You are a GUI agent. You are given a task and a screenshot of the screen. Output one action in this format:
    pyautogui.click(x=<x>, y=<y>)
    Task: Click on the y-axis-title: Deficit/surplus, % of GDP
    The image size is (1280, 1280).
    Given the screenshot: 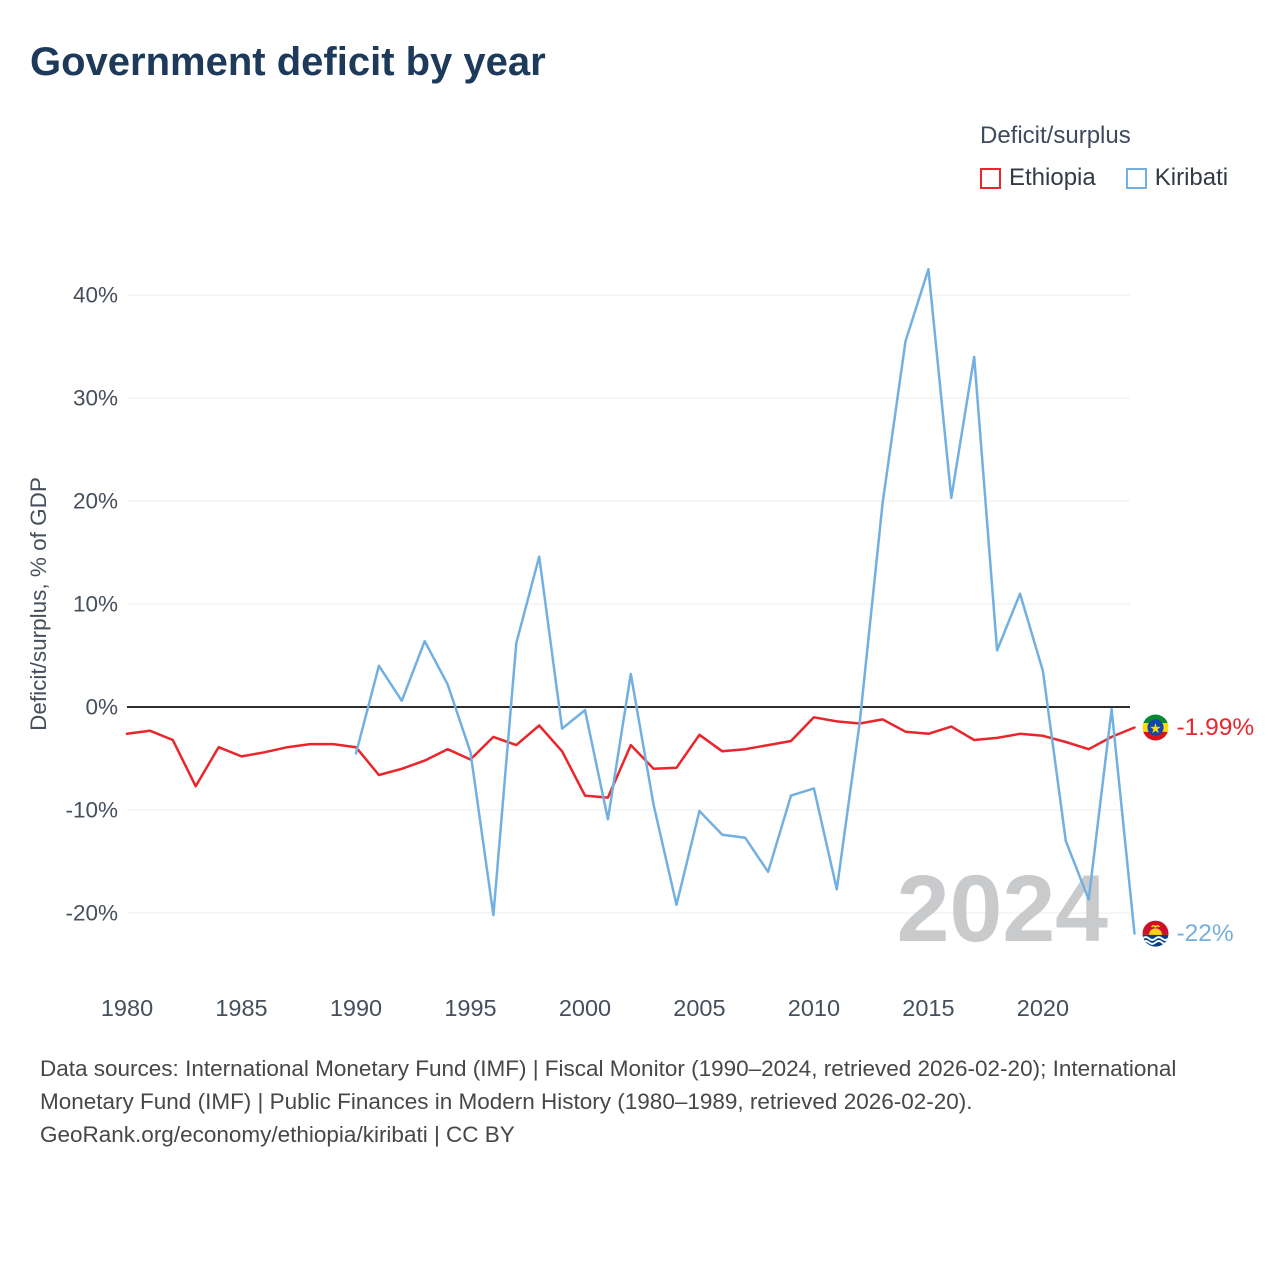 What is the action you would take?
    pyautogui.click(x=38, y=604)
    